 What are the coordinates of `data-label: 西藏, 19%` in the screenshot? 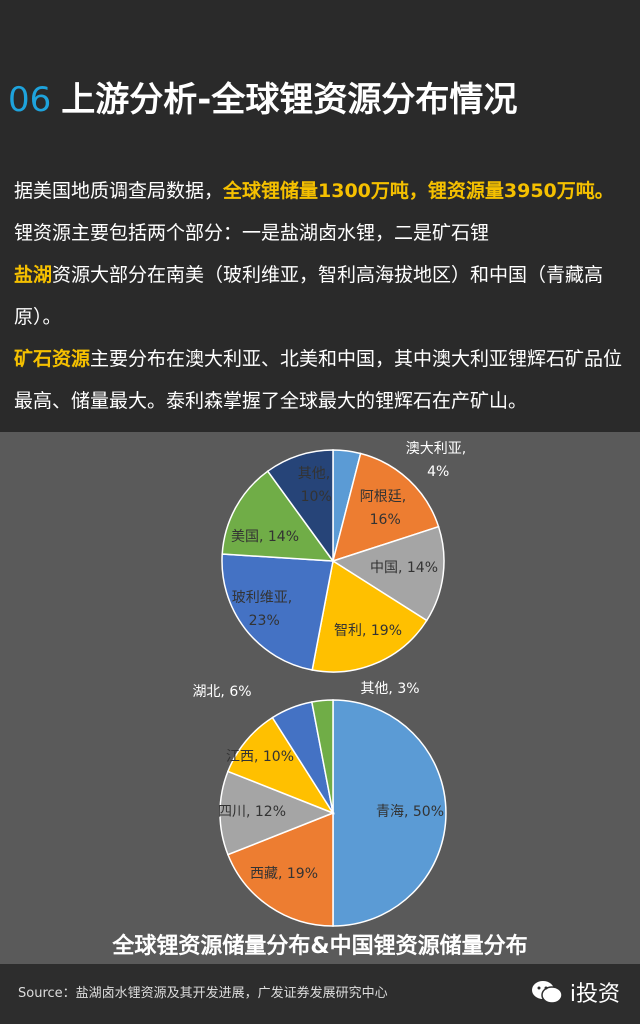 It's located at (284, 874).